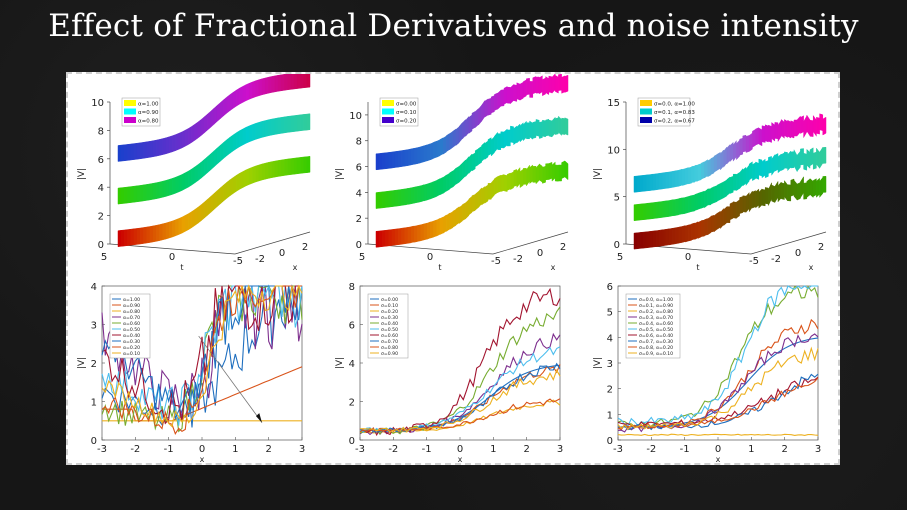 Image resolution: width=907 pixels, height=510 pixels. What do you see at coordinates (399, 112) in the screenshot?
I see `legend: σ=0.00 σ=0.10 σ=0.20` at bounding box center [399, 112].